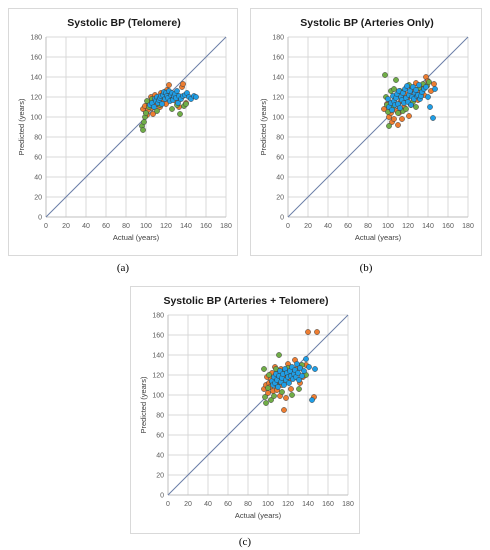 The height and width of the screenshot is (550, 490). What do you see at coordinates (136, 127) in the screenshot?
I see `identity-reference-line` at bounding box center [136, 127].